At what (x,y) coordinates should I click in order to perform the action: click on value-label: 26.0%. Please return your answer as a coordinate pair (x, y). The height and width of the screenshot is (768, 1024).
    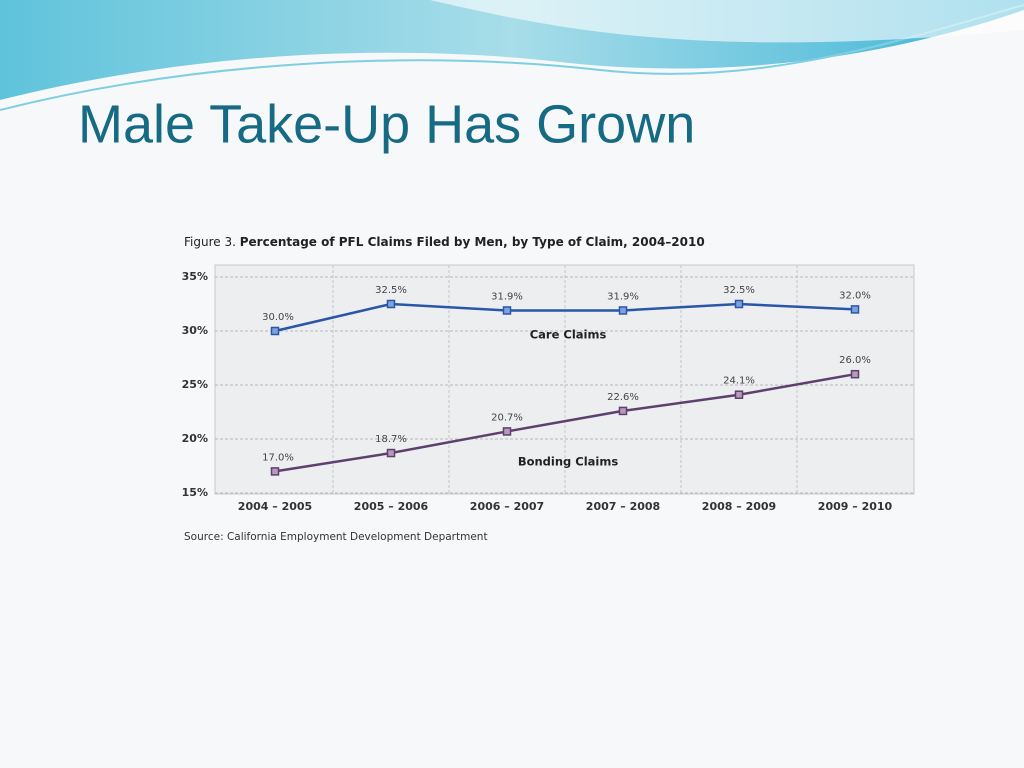
    Looking at the image, I should click on (855, 360).